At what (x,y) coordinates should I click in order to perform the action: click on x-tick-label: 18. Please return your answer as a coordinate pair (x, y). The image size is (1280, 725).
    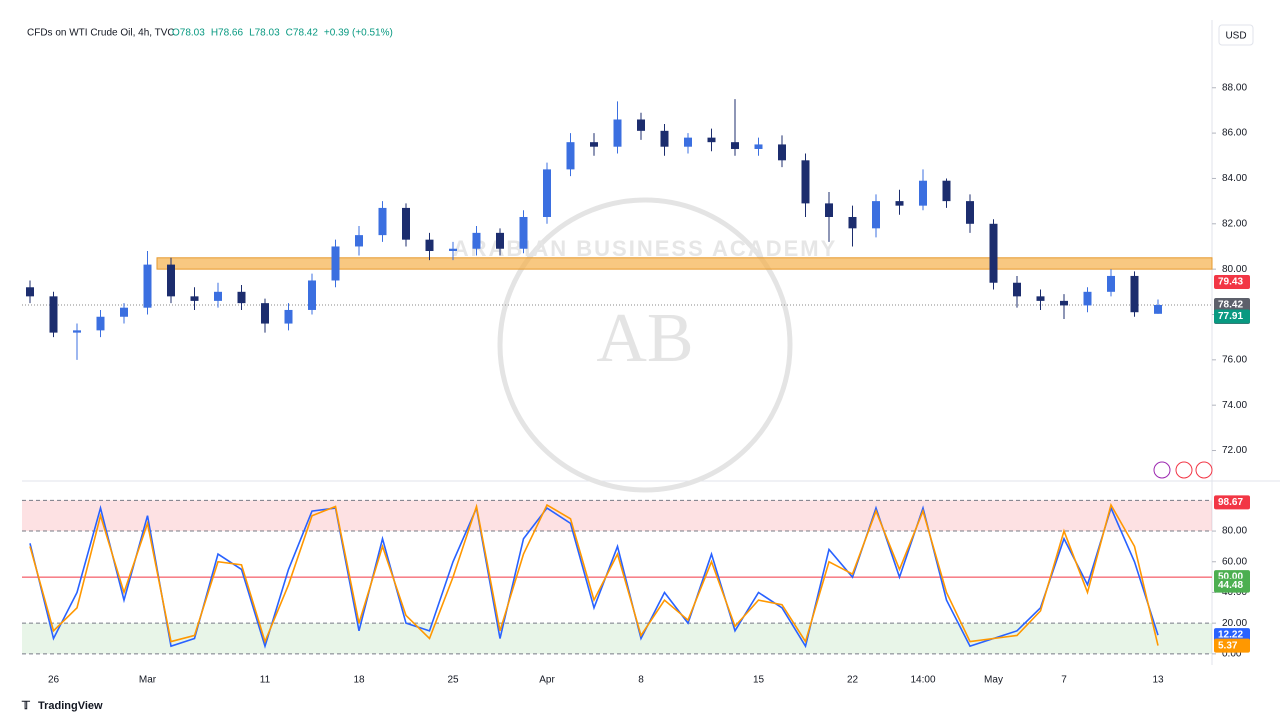
    Looking at the image, I should click on (359, 680).